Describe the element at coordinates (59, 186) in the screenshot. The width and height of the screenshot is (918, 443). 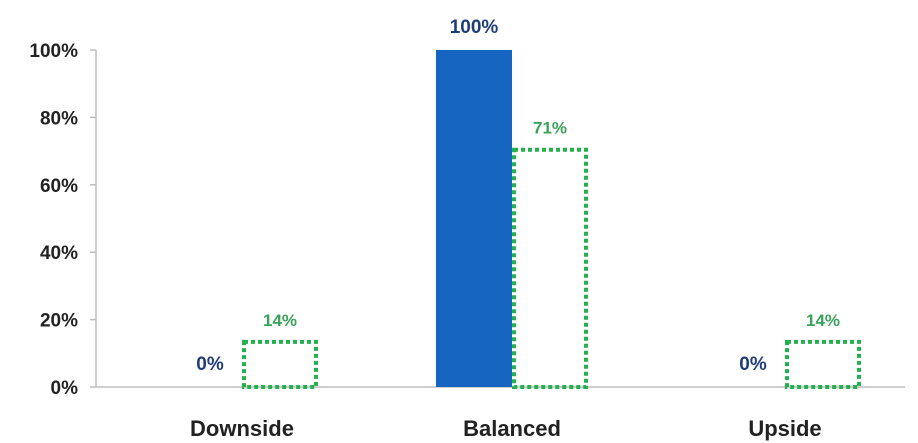
I see `y-tick-label: 60%` at that location.